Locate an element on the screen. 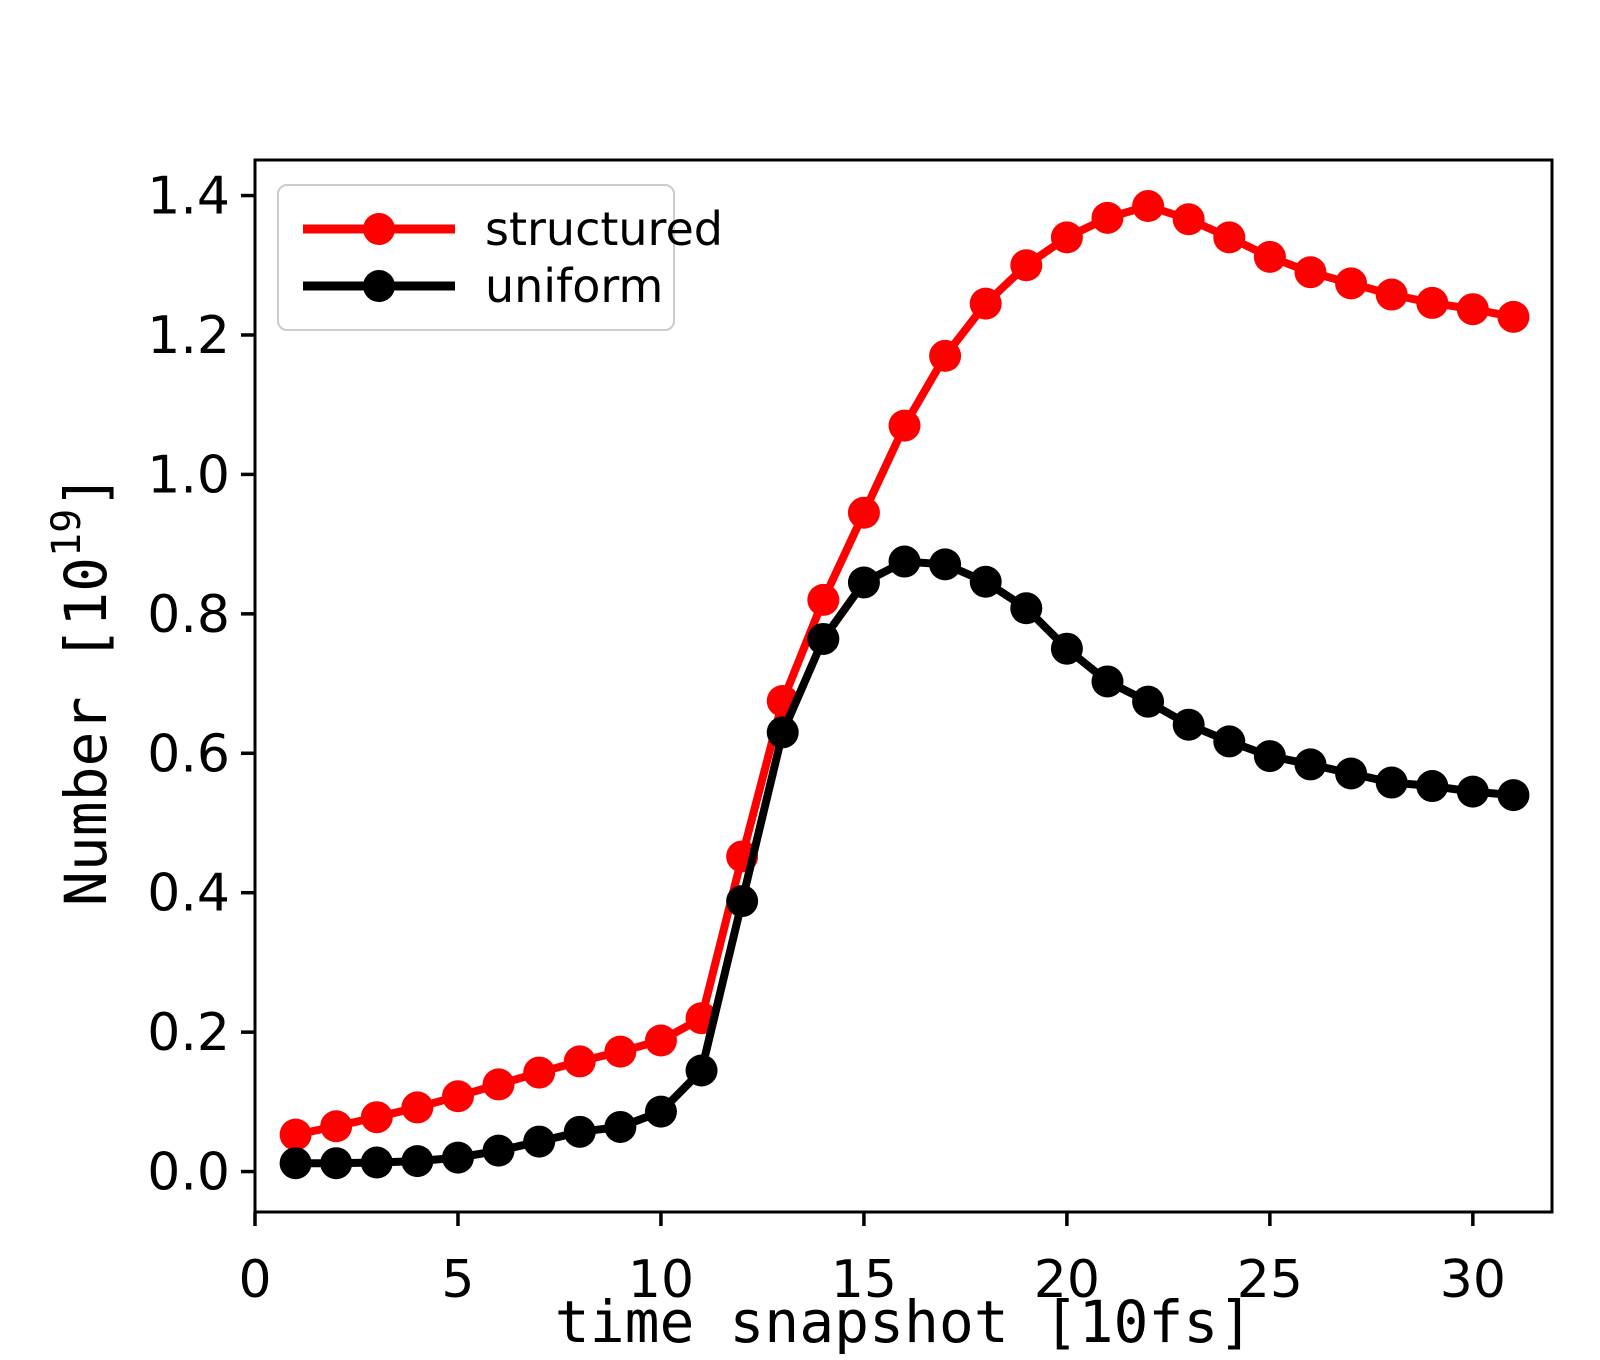 Image resolution: width=1600 pixels, height=1360 pixels. x-tick-label: 15 is located at coordinates (864, 1280).